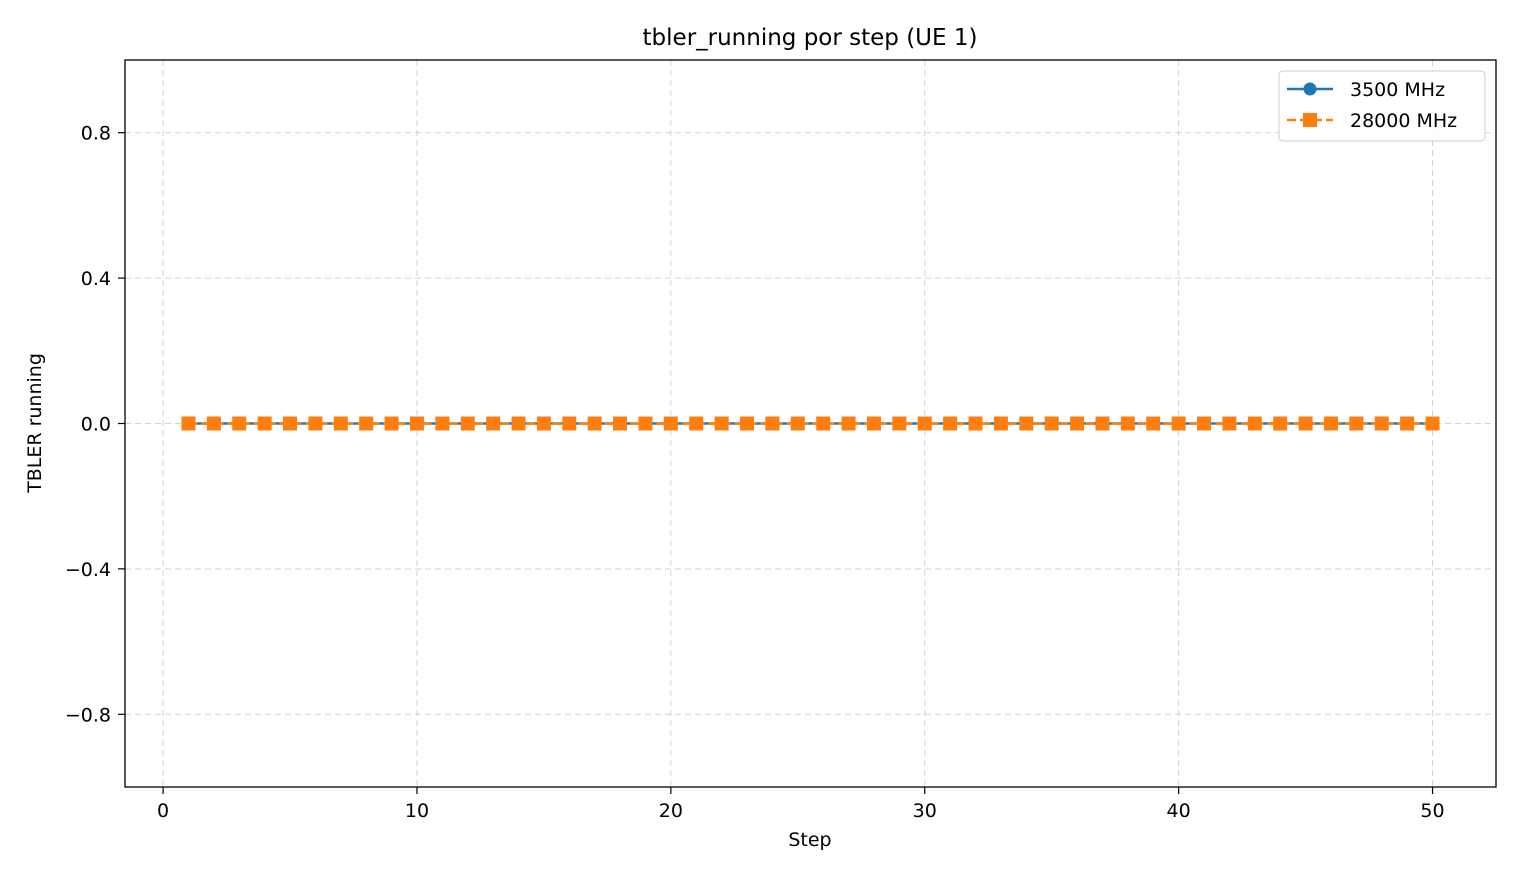 The image size is (1520, 880). I want to click on y-tick-label: 0.8, so click(96, 134).